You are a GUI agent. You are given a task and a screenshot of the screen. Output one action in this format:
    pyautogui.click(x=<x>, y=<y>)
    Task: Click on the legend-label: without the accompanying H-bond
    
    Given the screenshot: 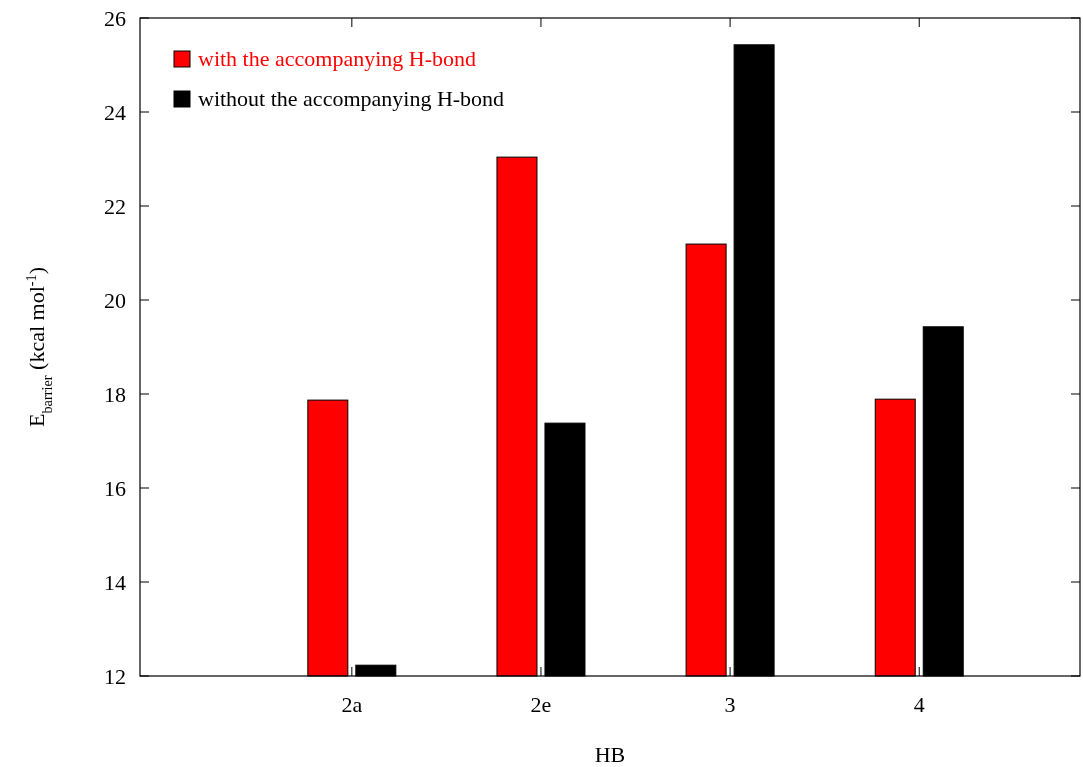 What is the action you would take?
    pyautogui.click(x=351, y=98)
    